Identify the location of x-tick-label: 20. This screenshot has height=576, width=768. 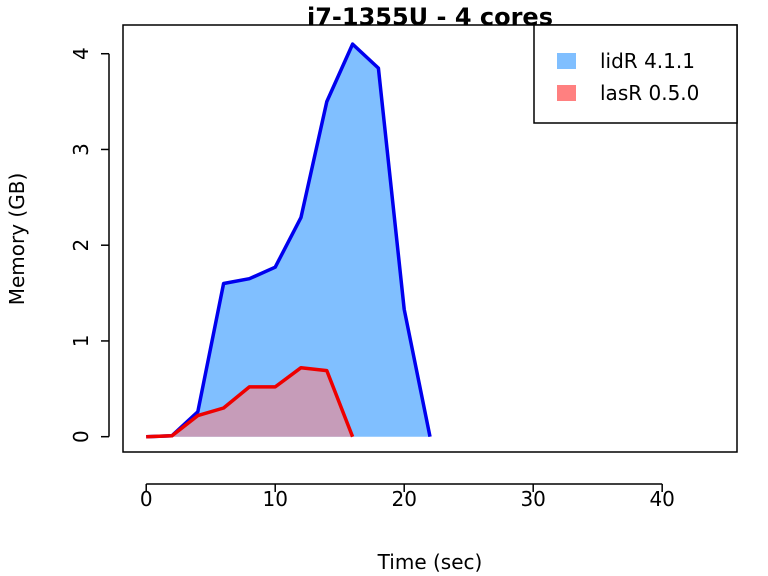
(403, 499).